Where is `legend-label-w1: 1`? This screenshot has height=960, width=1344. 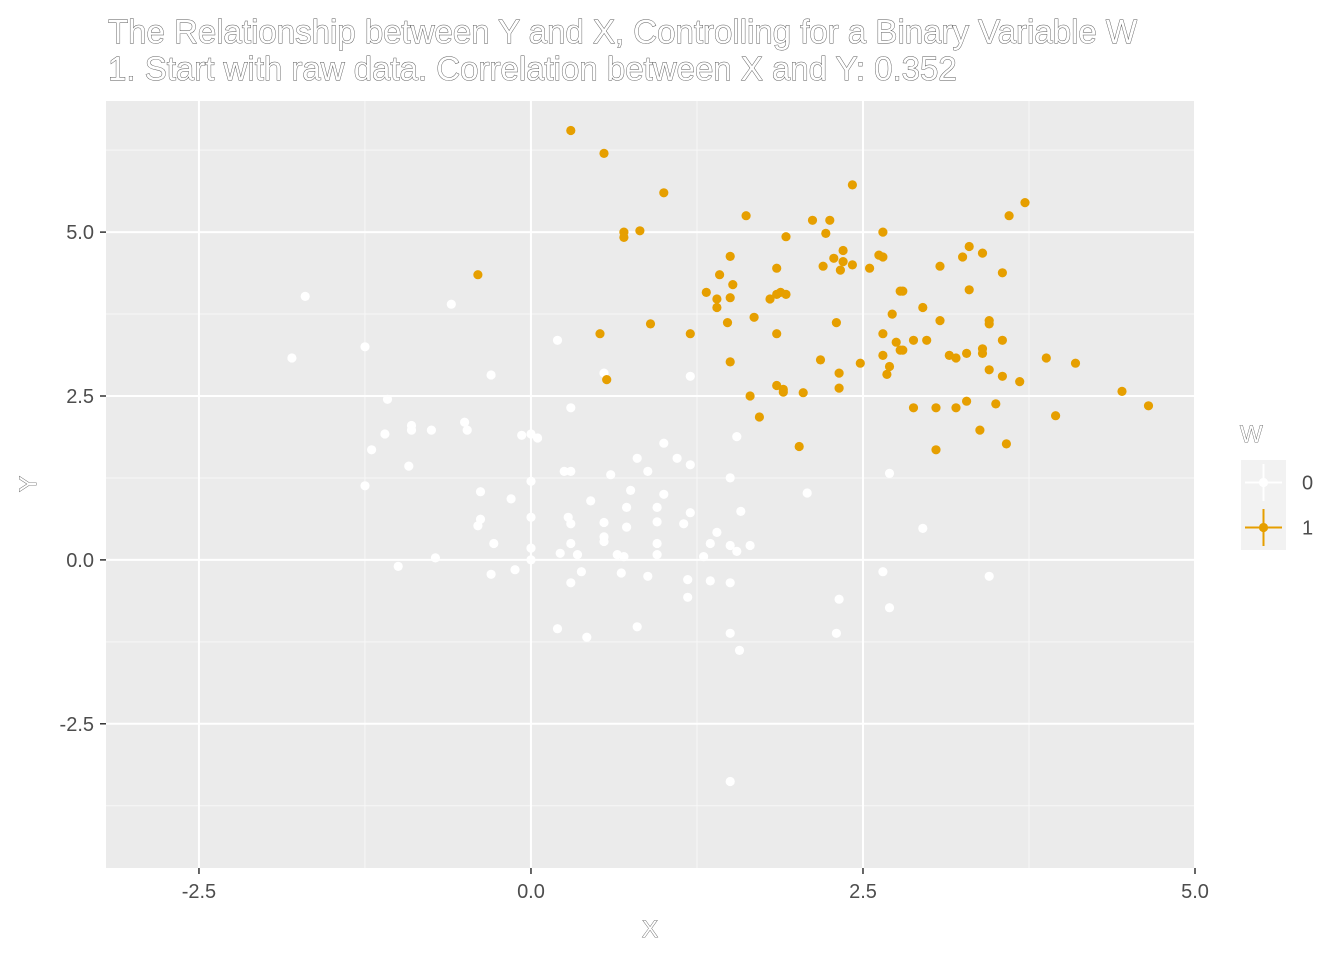 legend-label-w1: 1 is located at coordinates (1307, 529).